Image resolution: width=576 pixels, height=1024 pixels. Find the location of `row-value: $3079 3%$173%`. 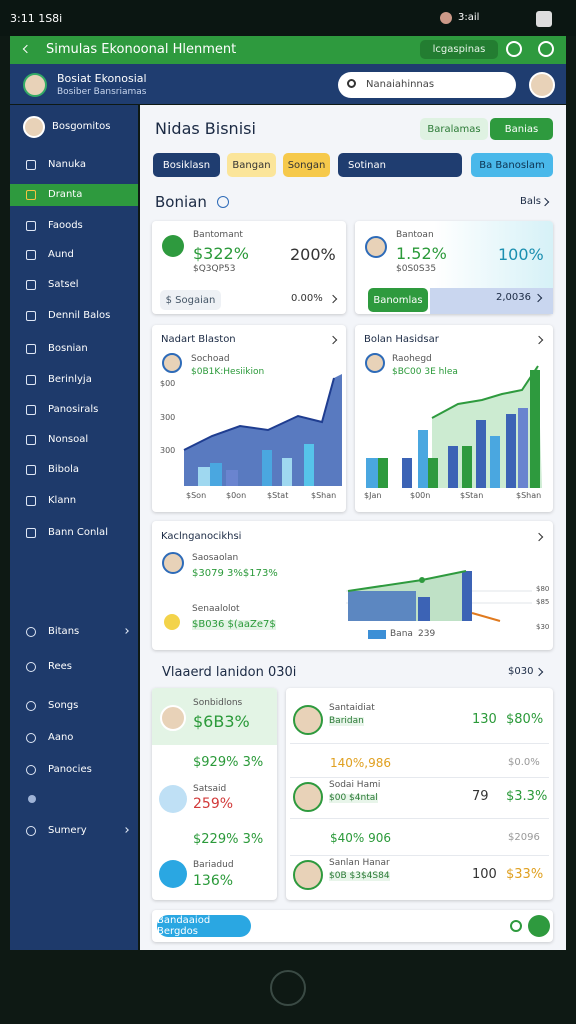

row-value: $3079 3%$173% is located at coordinates (235, 573).